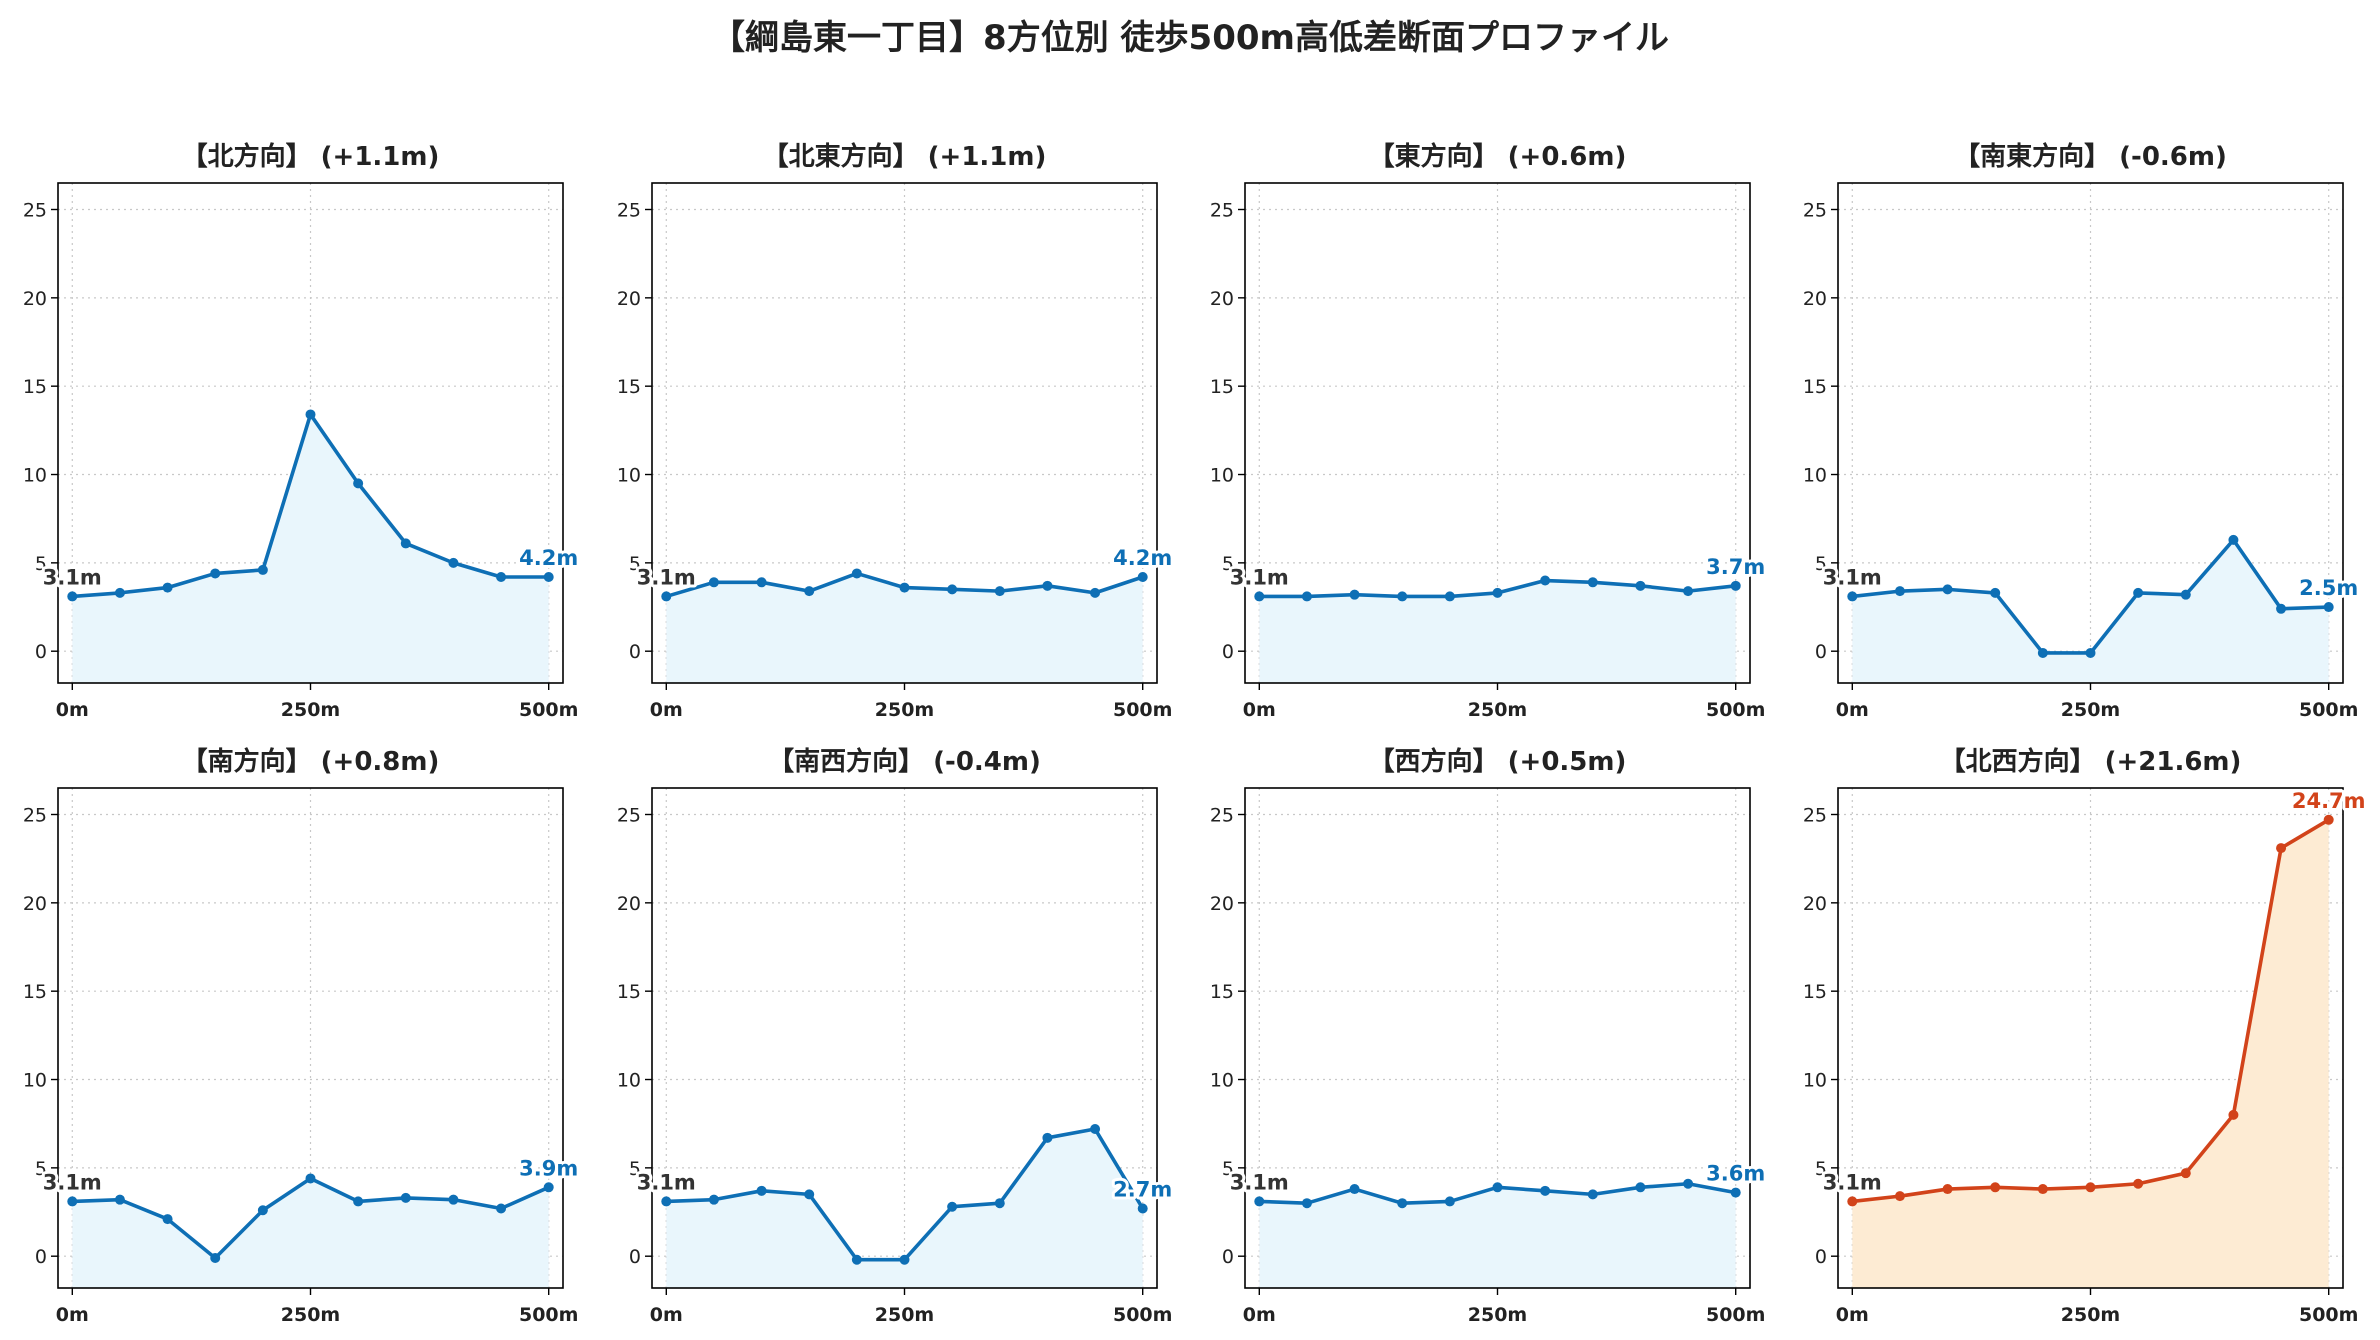  Describe the element at coordinates (904, 761) in the screenshot. I see `panel-title: 【南西方向】 (-0.4m)` at that location.